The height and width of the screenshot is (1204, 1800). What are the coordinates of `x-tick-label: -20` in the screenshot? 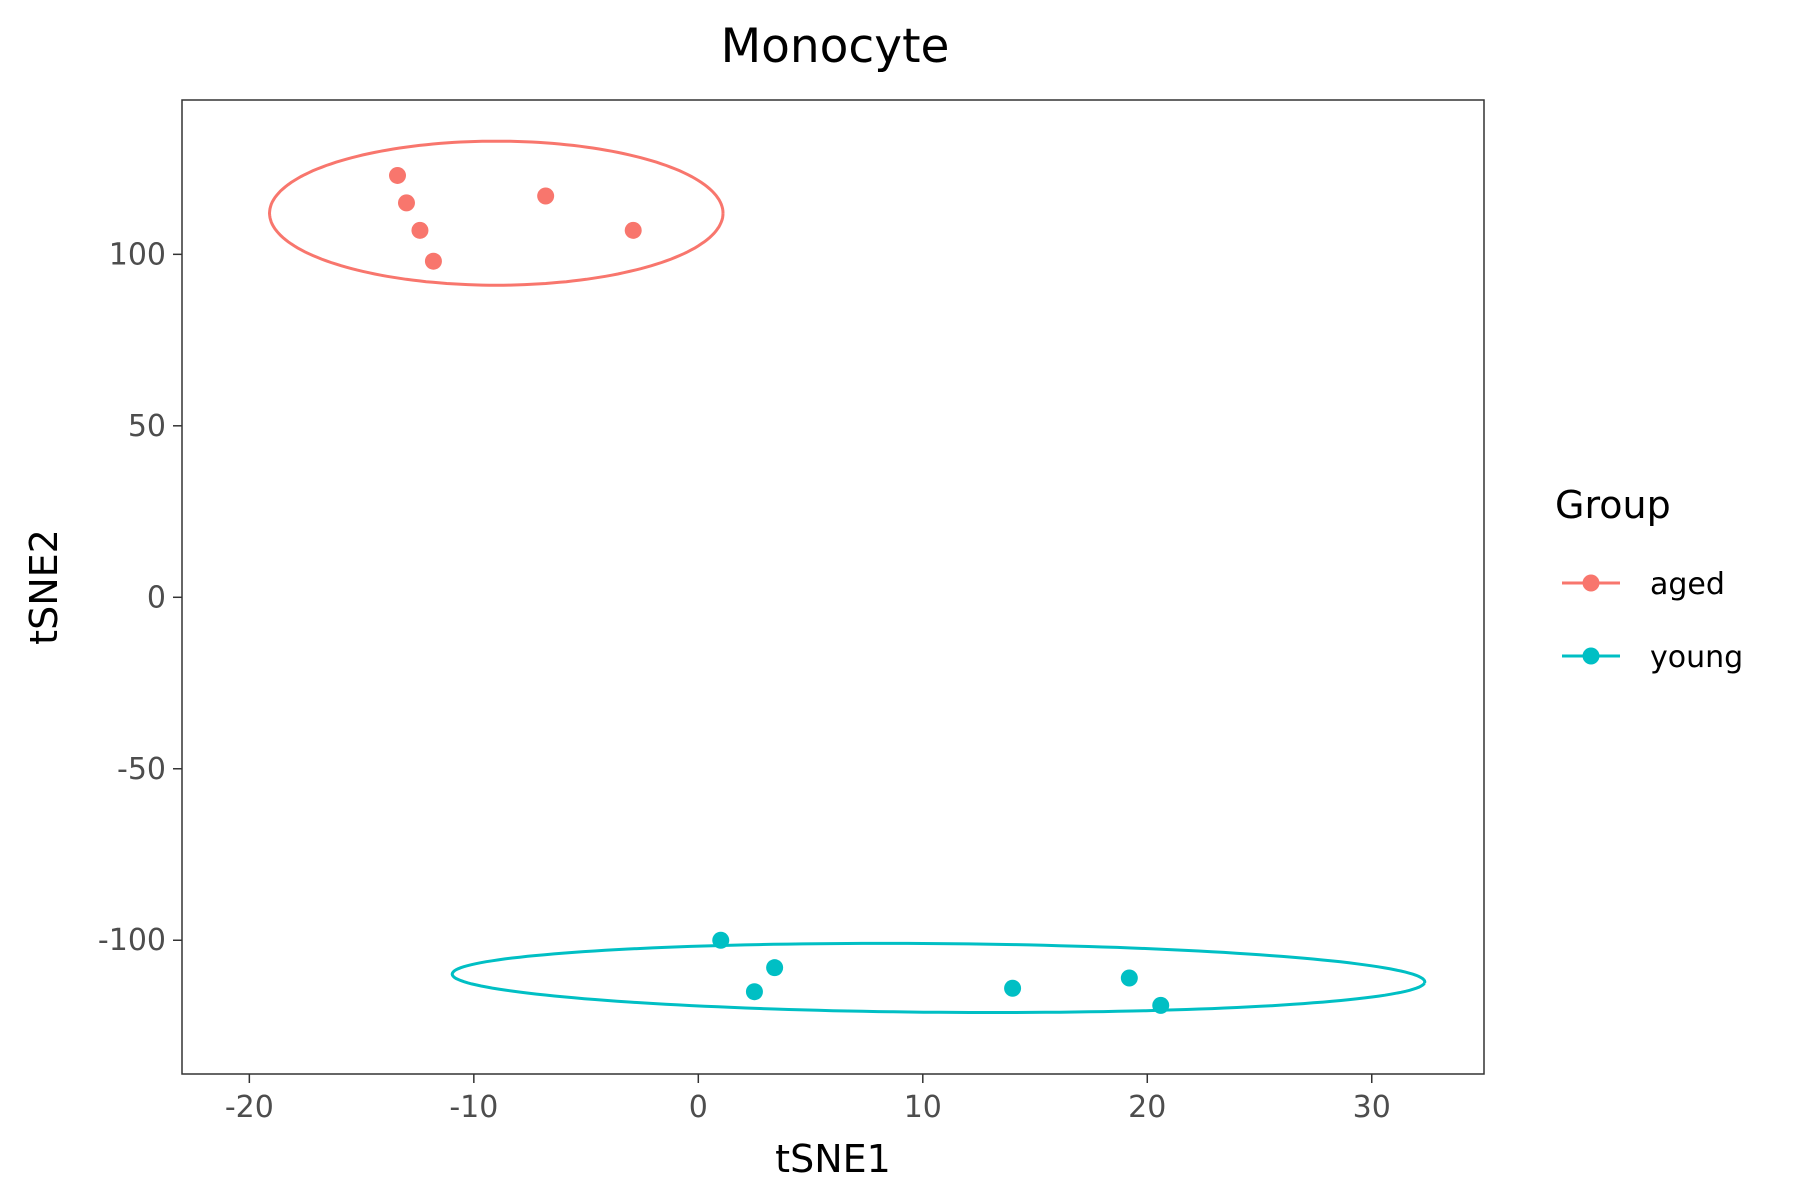 It's located at (249, 1107).